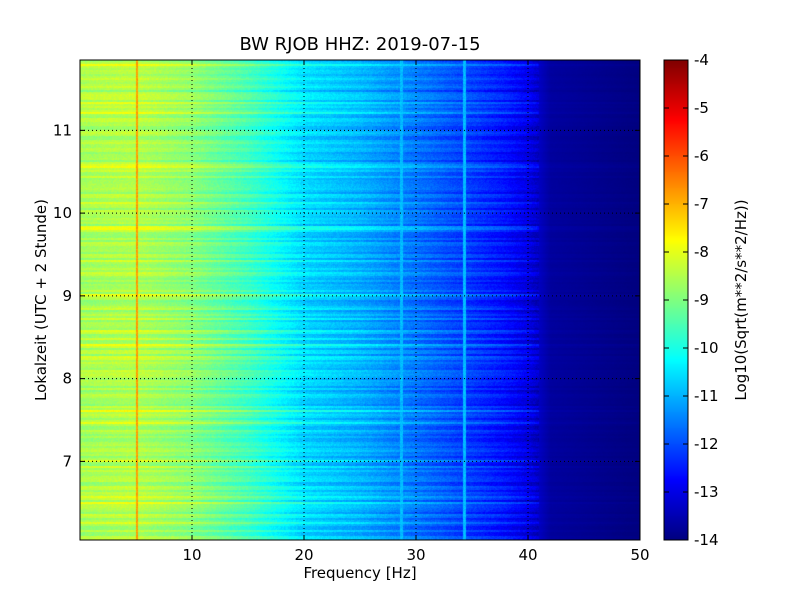 This screenshot has width=800, height=600. Describe the element at coordinates (706, 444) in the screenshot. I see `colorbar-tick-label: -12` at that location.